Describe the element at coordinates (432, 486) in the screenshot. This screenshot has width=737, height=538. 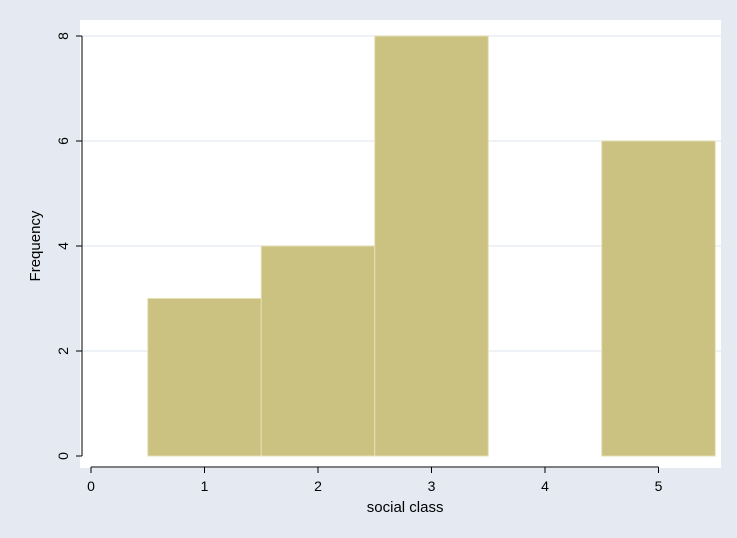
I see `x-tick-label: 3` at that location.